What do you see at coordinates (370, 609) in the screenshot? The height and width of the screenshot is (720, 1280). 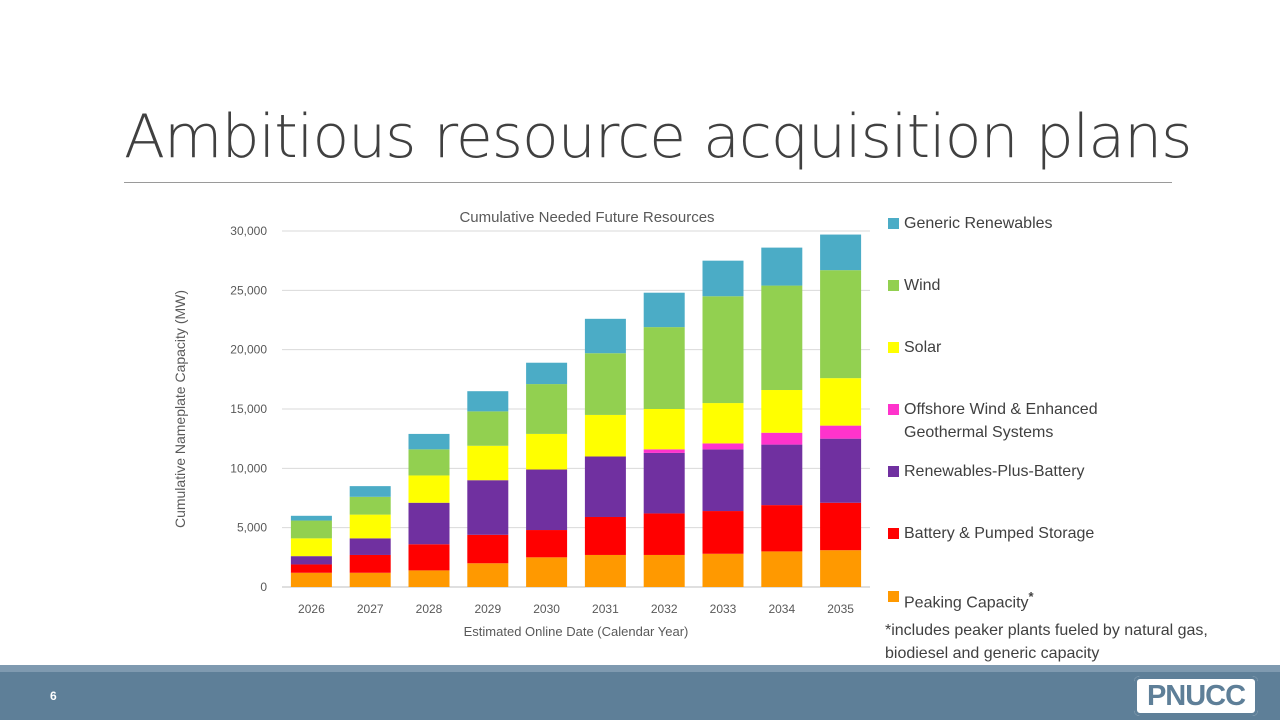 I see `x-tick-label: 2027` at bounding box center [370, 609].